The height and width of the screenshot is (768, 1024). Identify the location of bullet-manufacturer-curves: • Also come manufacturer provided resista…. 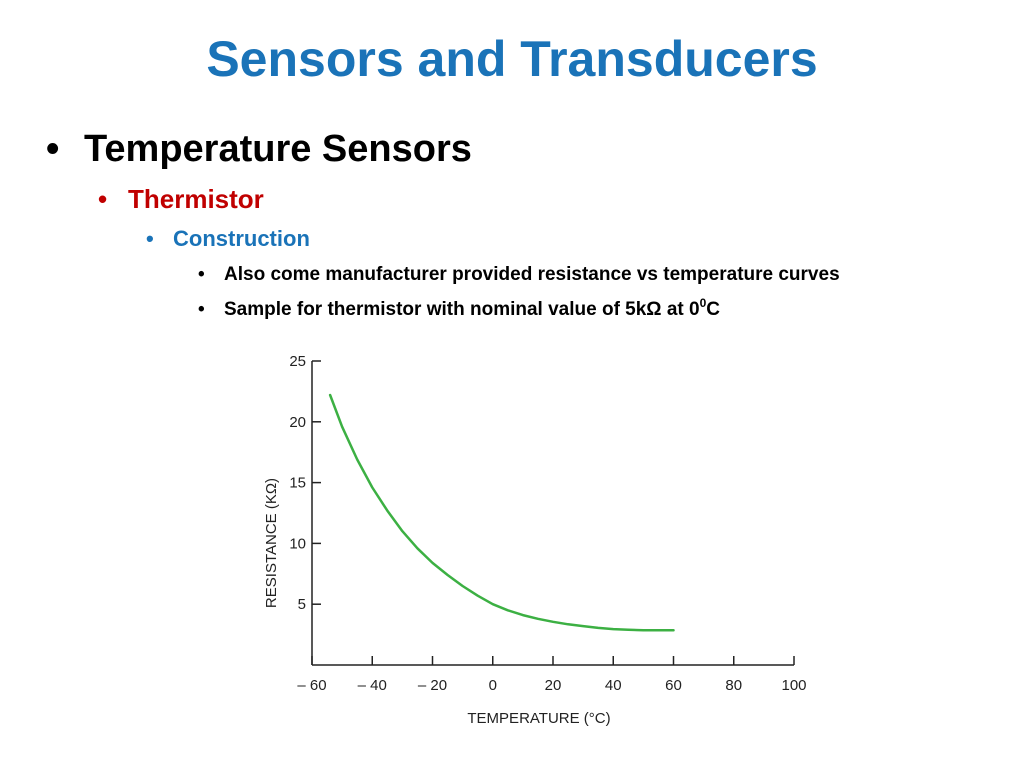
(519, 275).